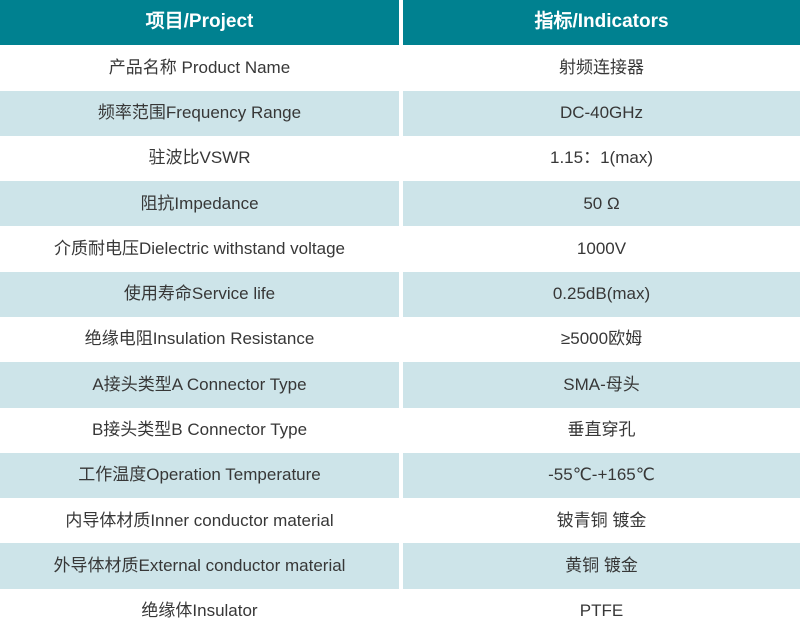 Image resolution: width=800 pixels, height=634 pixels. I want to click on table-row: 驻波比VSWR 1.15：1(max), so click(400, 158).